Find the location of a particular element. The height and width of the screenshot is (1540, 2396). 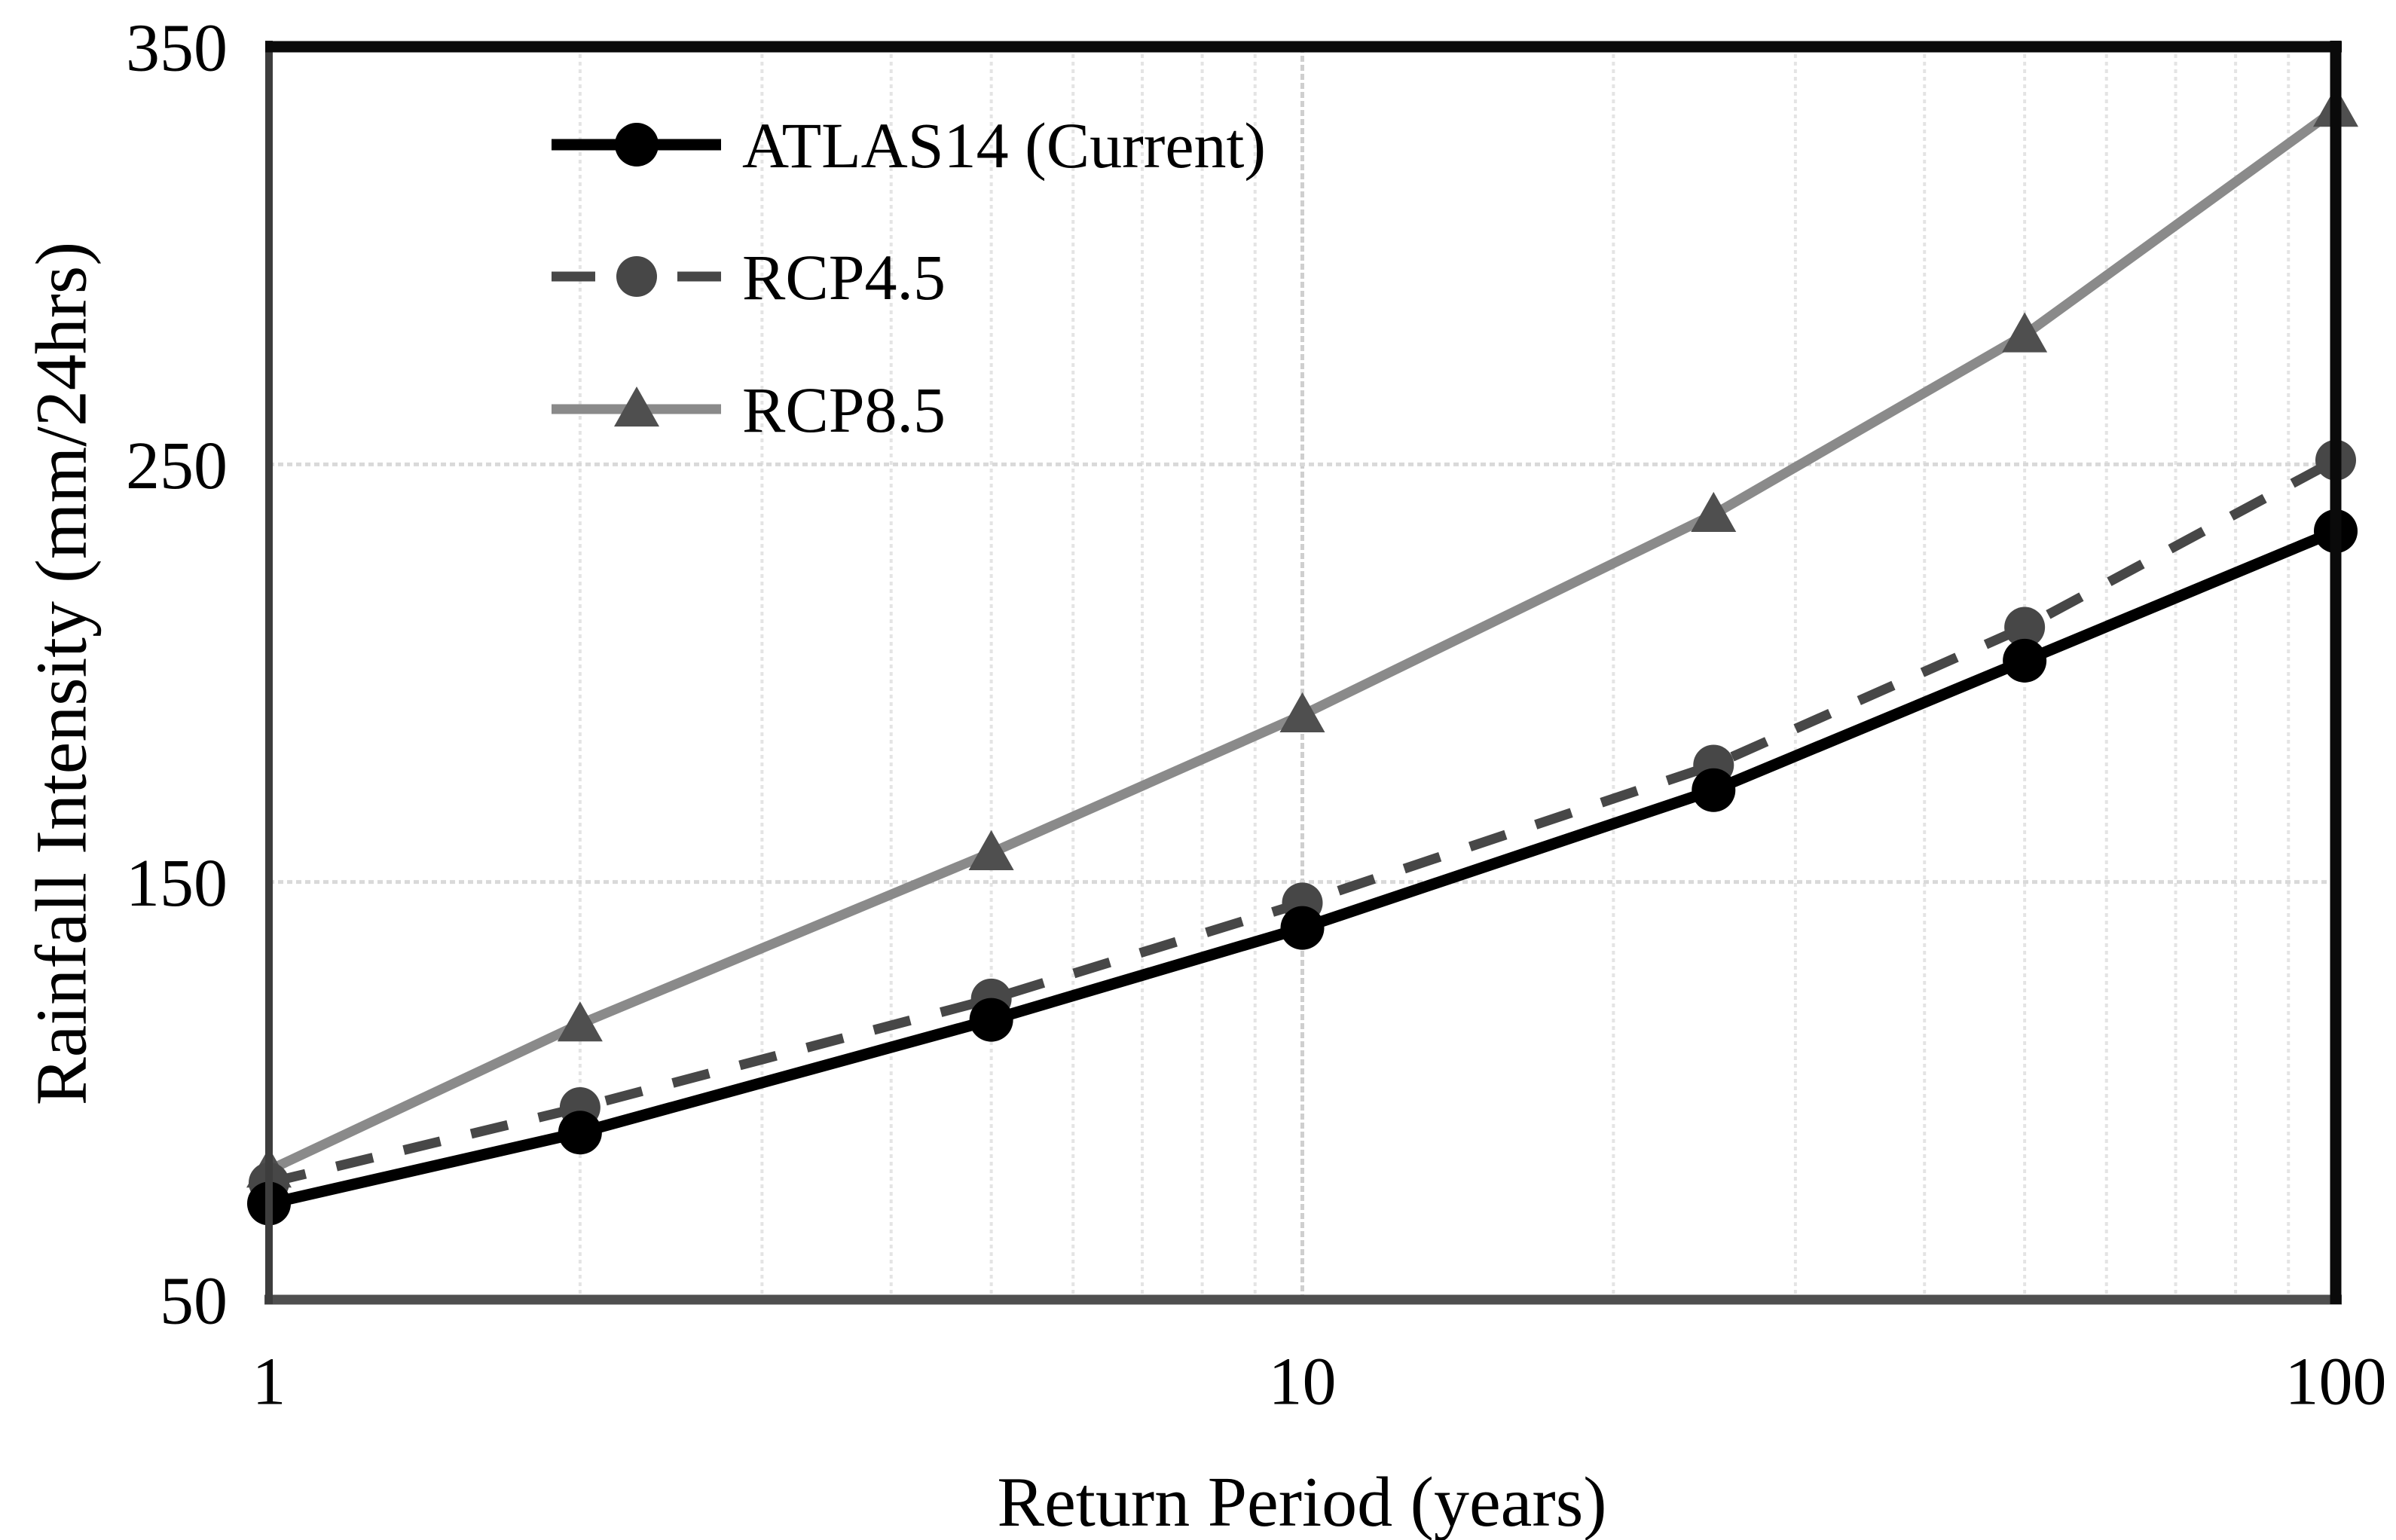

legend-entry: ATLAS14 (Current) is located at coordinates (909, 145).